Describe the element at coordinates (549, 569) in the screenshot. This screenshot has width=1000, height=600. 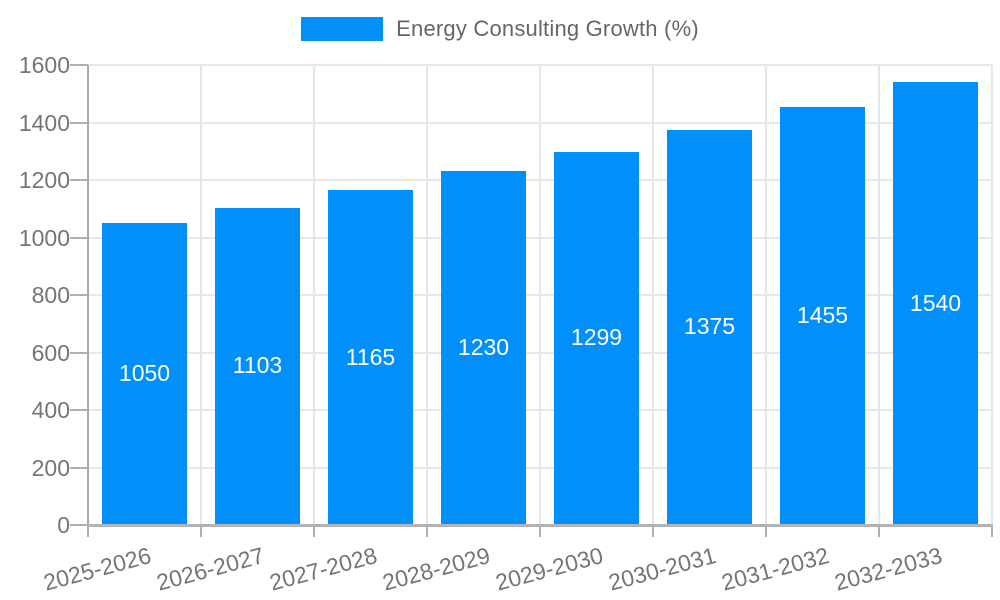
I see `x-axis-category-label: 2029-2030` at that location.